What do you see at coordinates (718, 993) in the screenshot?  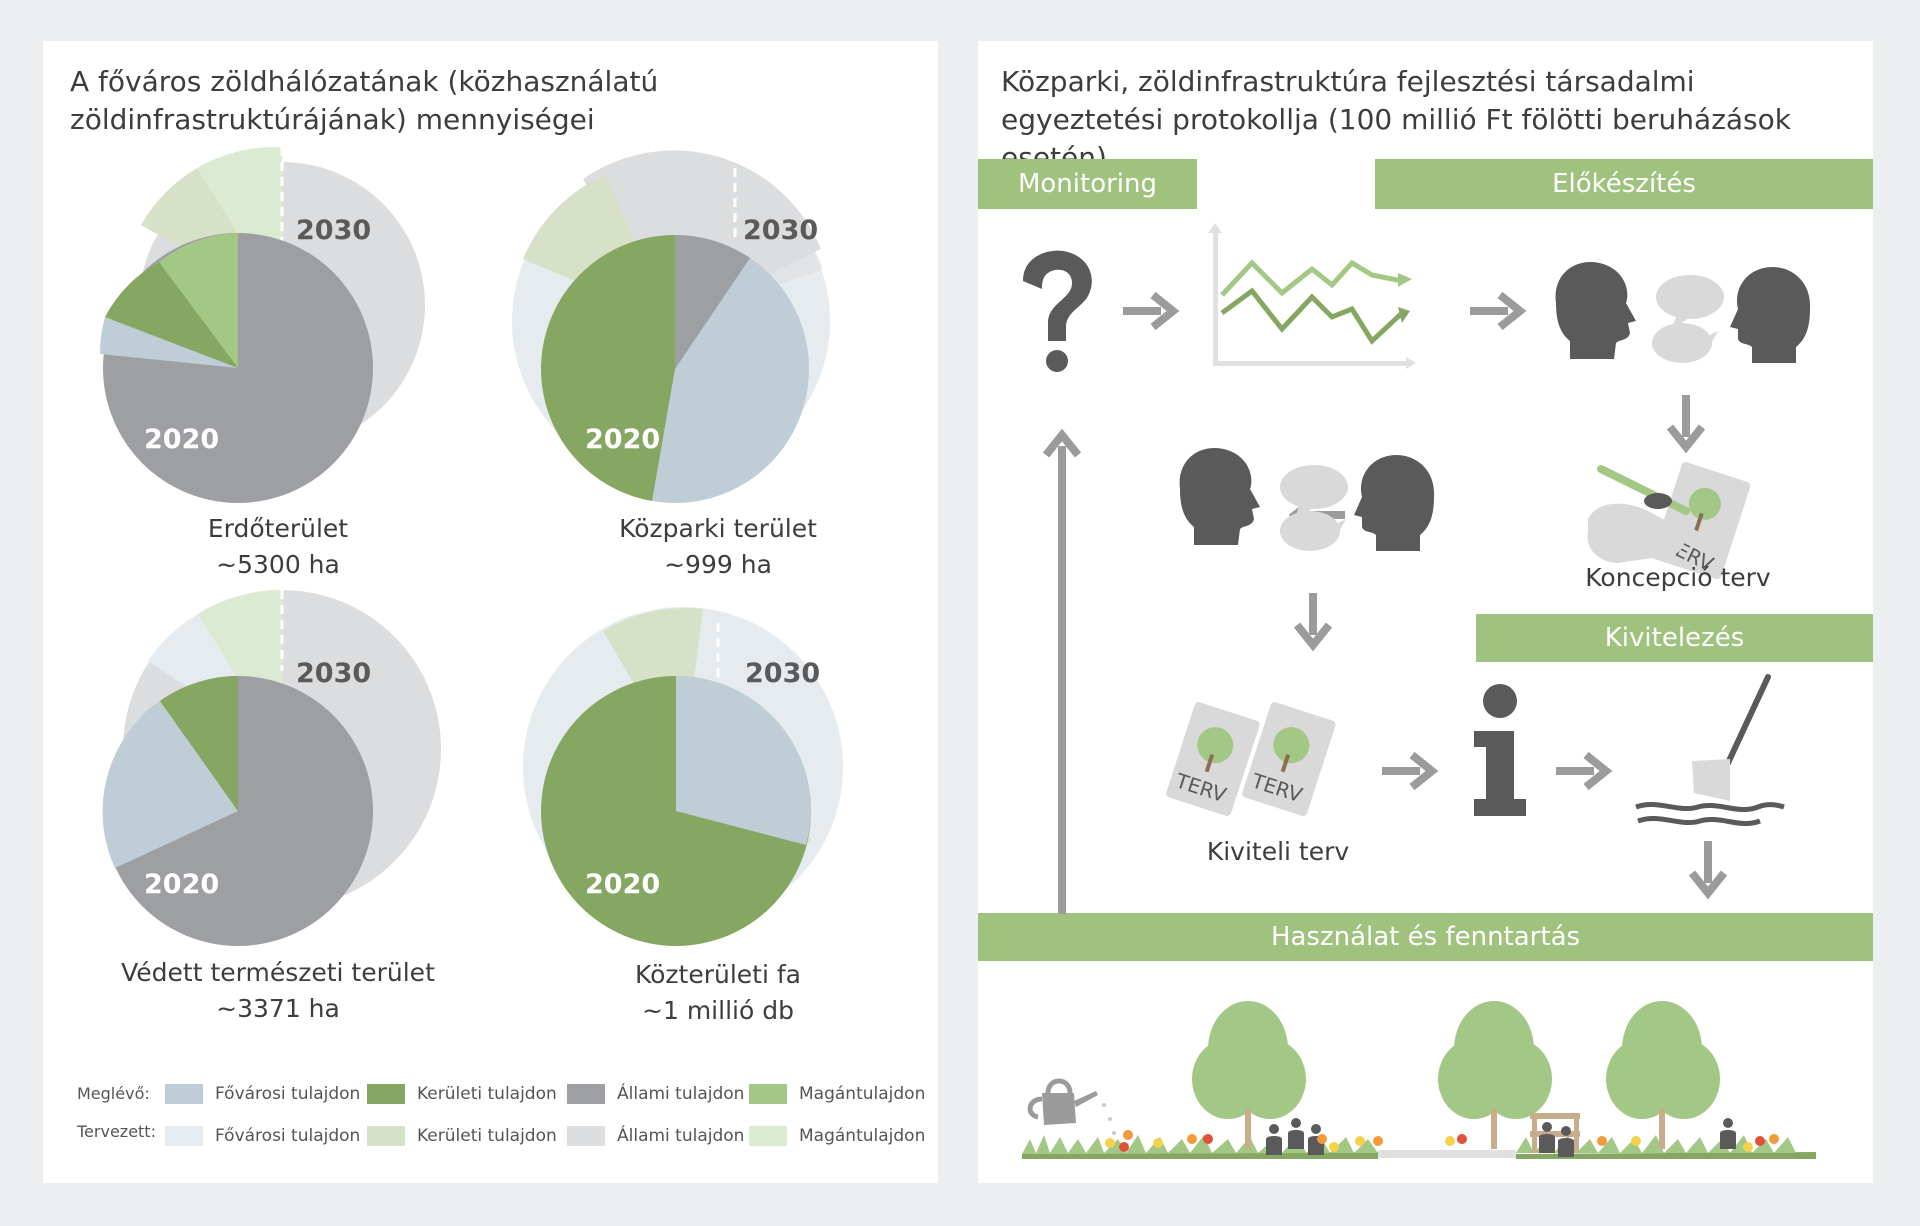 I see `pie-caption-trees: Közterületi fa ~1 millió db` at bounding box center [718, 993].